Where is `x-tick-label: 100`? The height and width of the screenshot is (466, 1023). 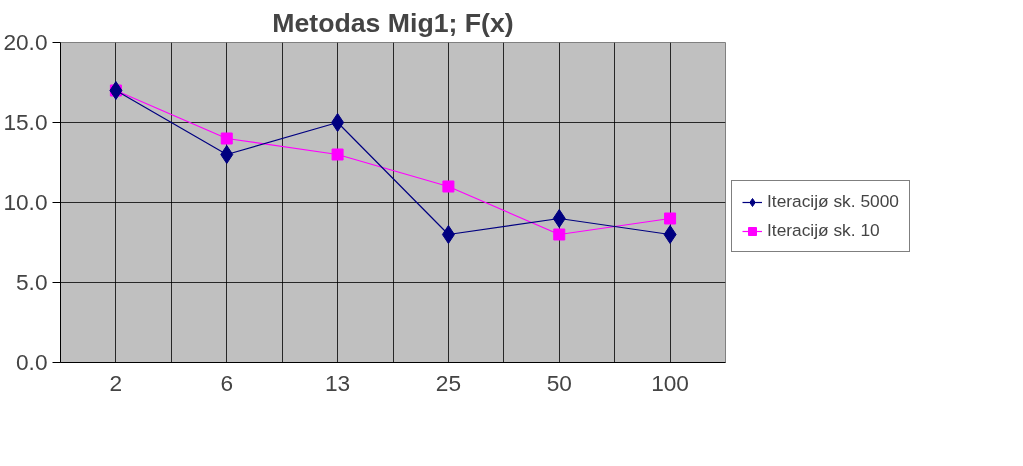
x-tick-label: 100 is located at coordinates (670, 382).